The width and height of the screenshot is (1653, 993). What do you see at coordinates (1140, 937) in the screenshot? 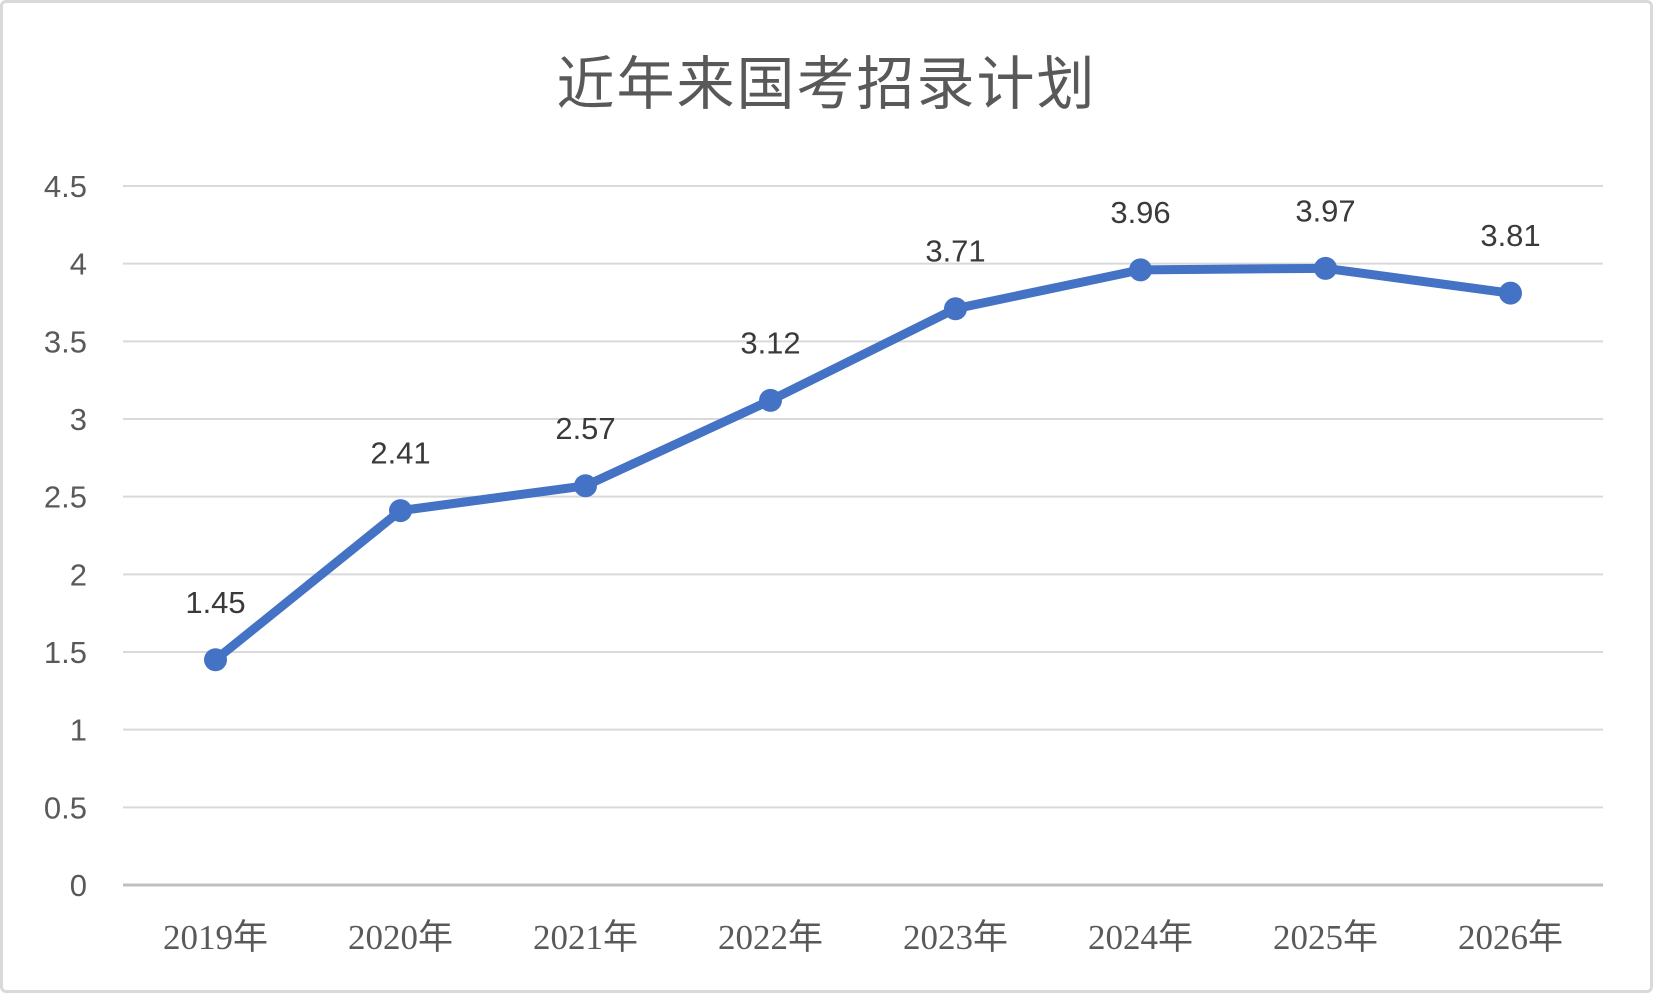
I see `x-tick-label: 2024年` at bounding box center [1140, 937].